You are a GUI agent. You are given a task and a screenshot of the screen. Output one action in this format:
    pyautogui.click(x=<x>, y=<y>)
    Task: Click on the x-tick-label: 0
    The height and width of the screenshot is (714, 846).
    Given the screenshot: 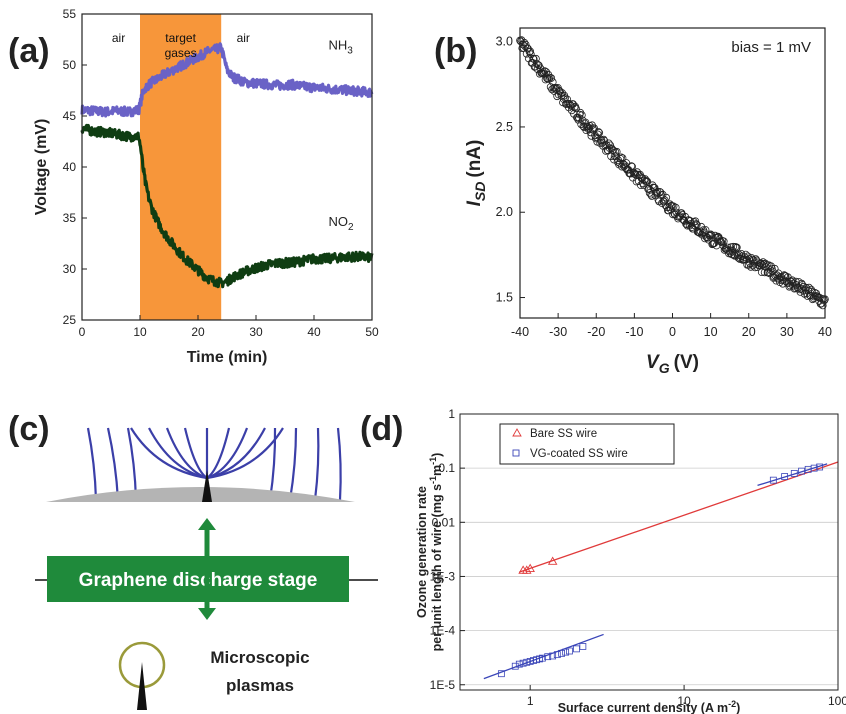 What is the action you would take?
    pyautogui.click(x=672, y=332)
    